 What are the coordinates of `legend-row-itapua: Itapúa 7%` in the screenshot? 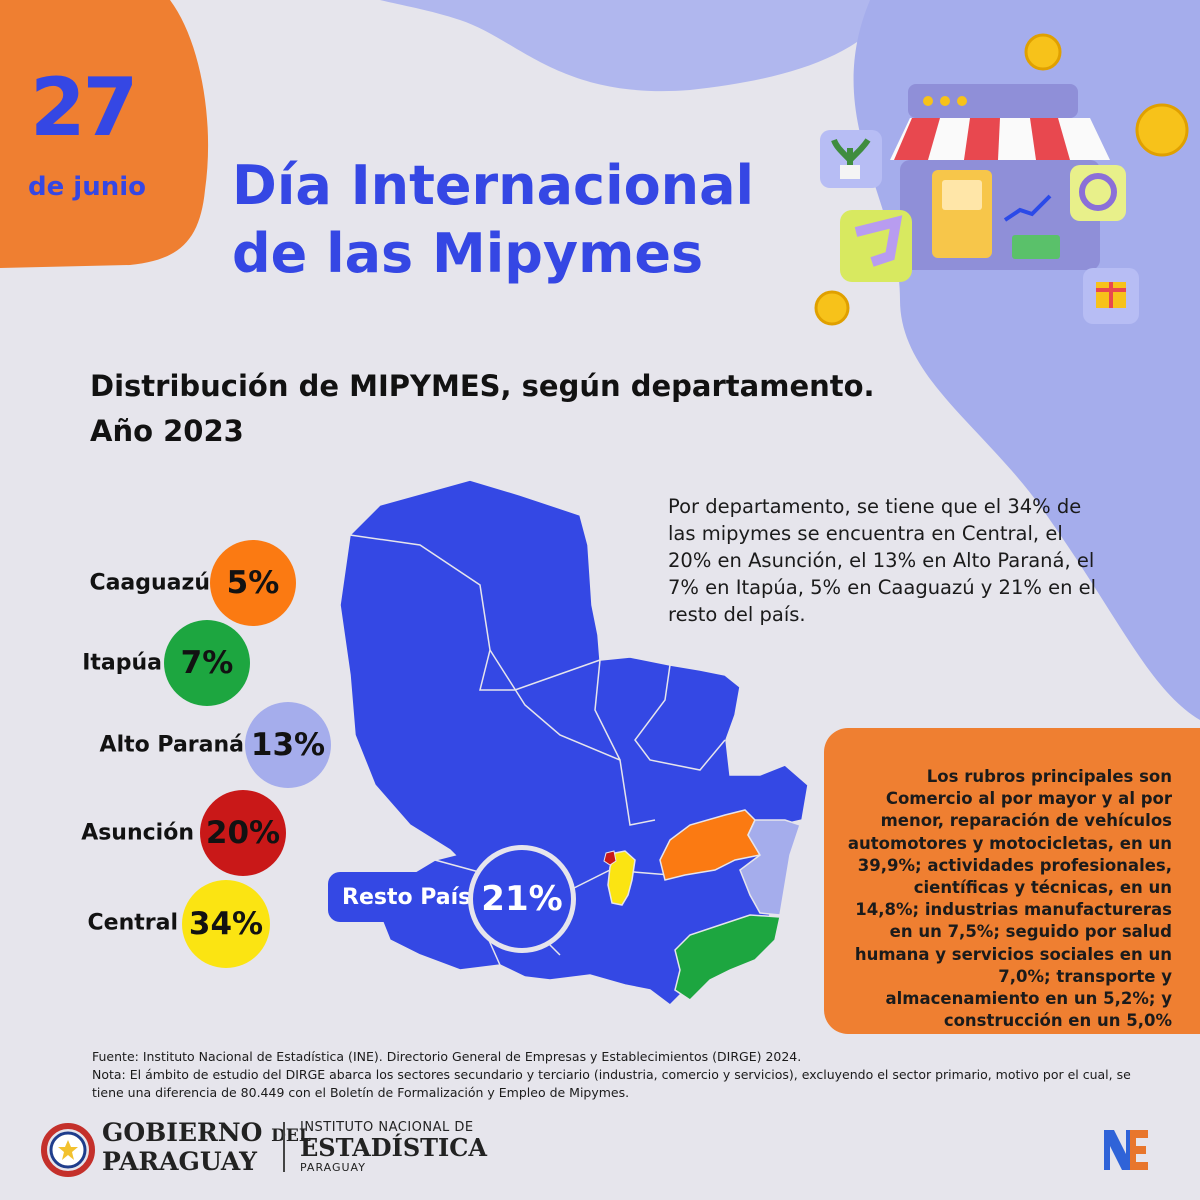 It's located at (170, 663).